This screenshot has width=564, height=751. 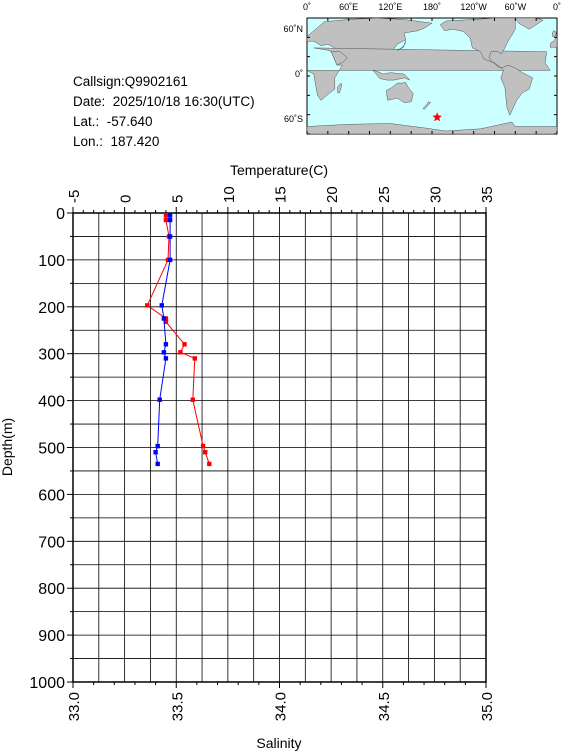 What do you see at coordinates (432, 76) in the screenshot?
I see `map-frame-ticks` at bounding box center [432, 76].